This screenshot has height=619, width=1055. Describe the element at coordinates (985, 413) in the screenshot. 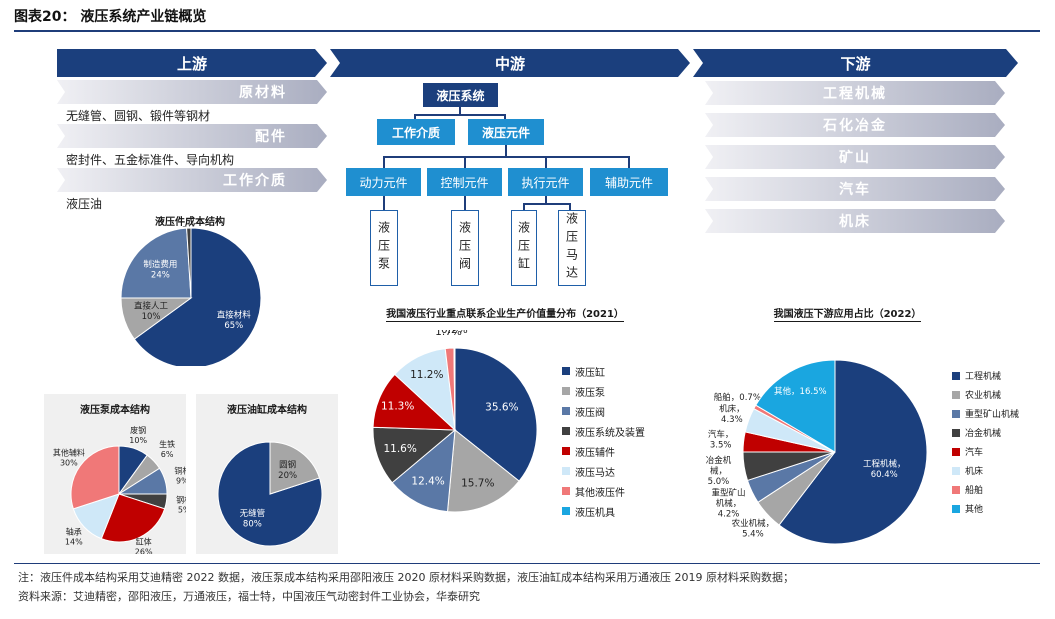

I see `legend-item: 重型矿山机械` at that location.